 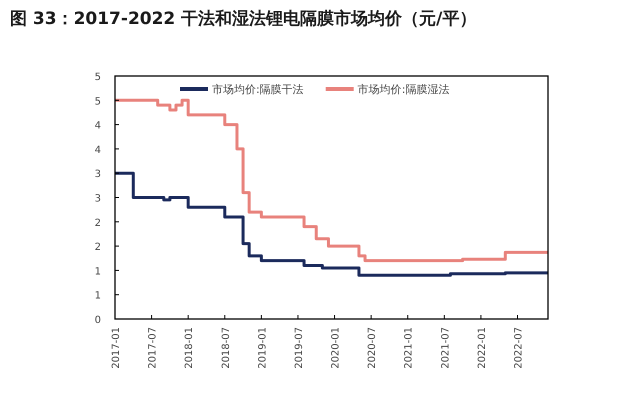 I want to click on y-tick-label: 0, so click(x=97, y=320).